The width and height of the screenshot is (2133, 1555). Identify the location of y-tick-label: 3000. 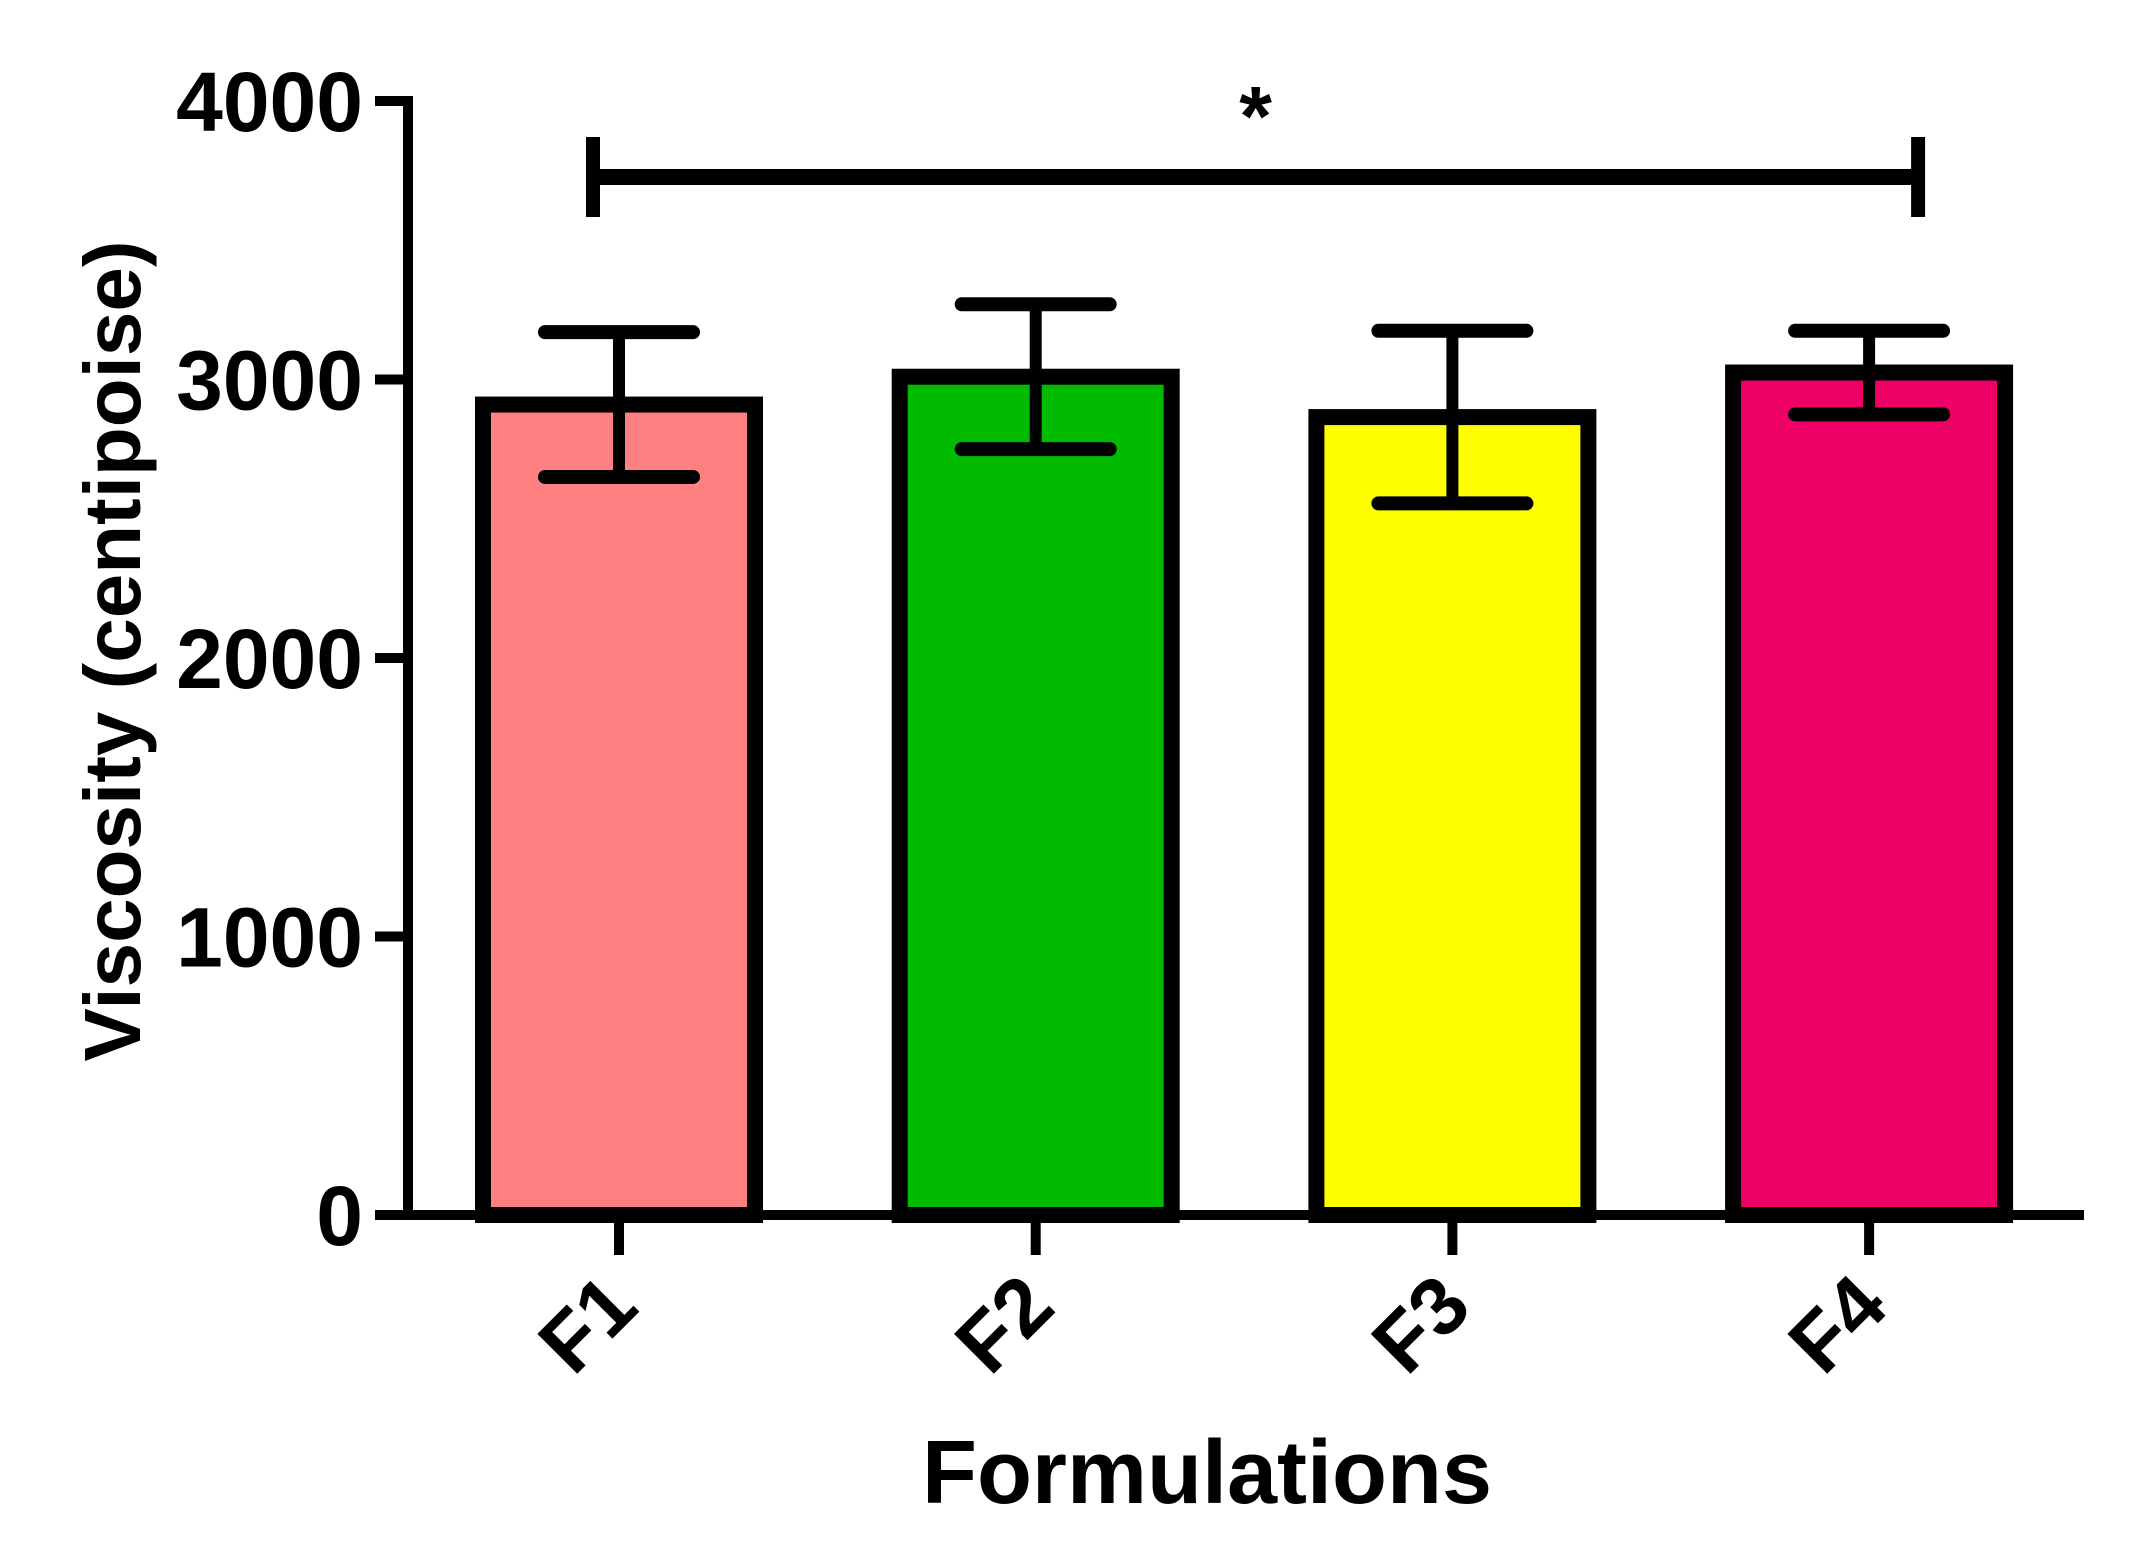
(269, 381).